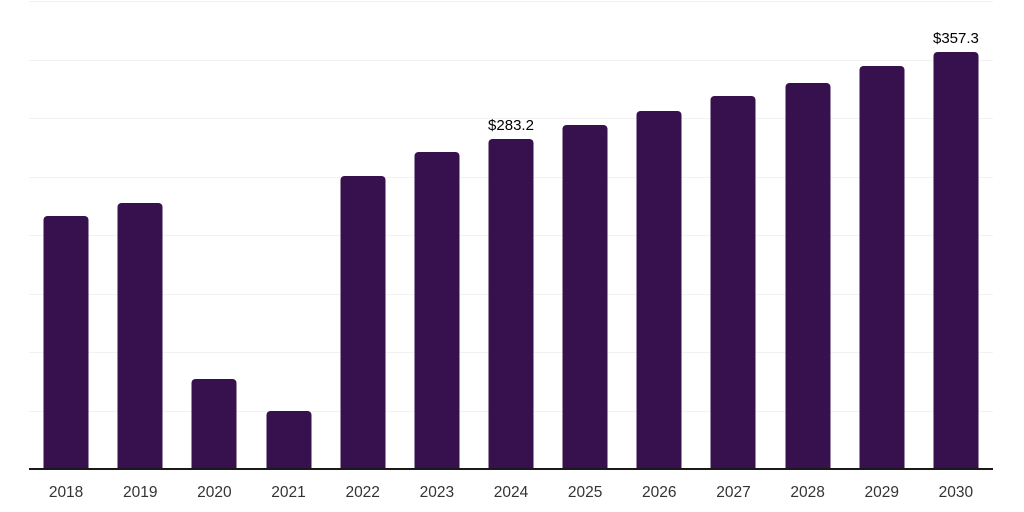 Image resolution: width=1024 pixels, height=512 pixels. What do you see at coordinates (882, 268) in the screenshot?
I see `bar-2029` at bounding box center [882, 268].